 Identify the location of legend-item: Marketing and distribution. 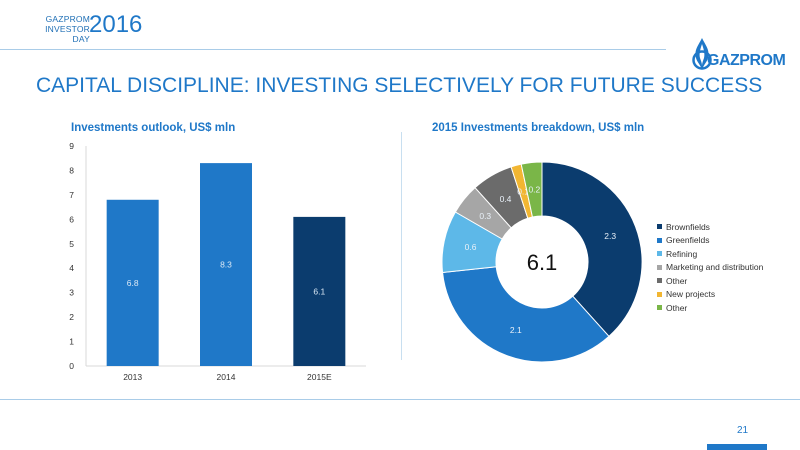
(710, 268).